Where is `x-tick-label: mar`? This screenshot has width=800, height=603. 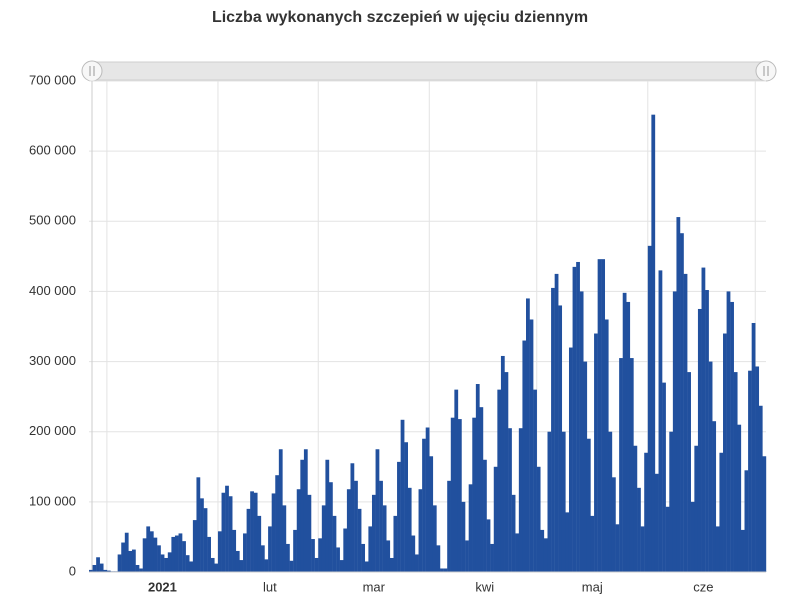
x-tick-label: mar is located at coordinates (374, 586).